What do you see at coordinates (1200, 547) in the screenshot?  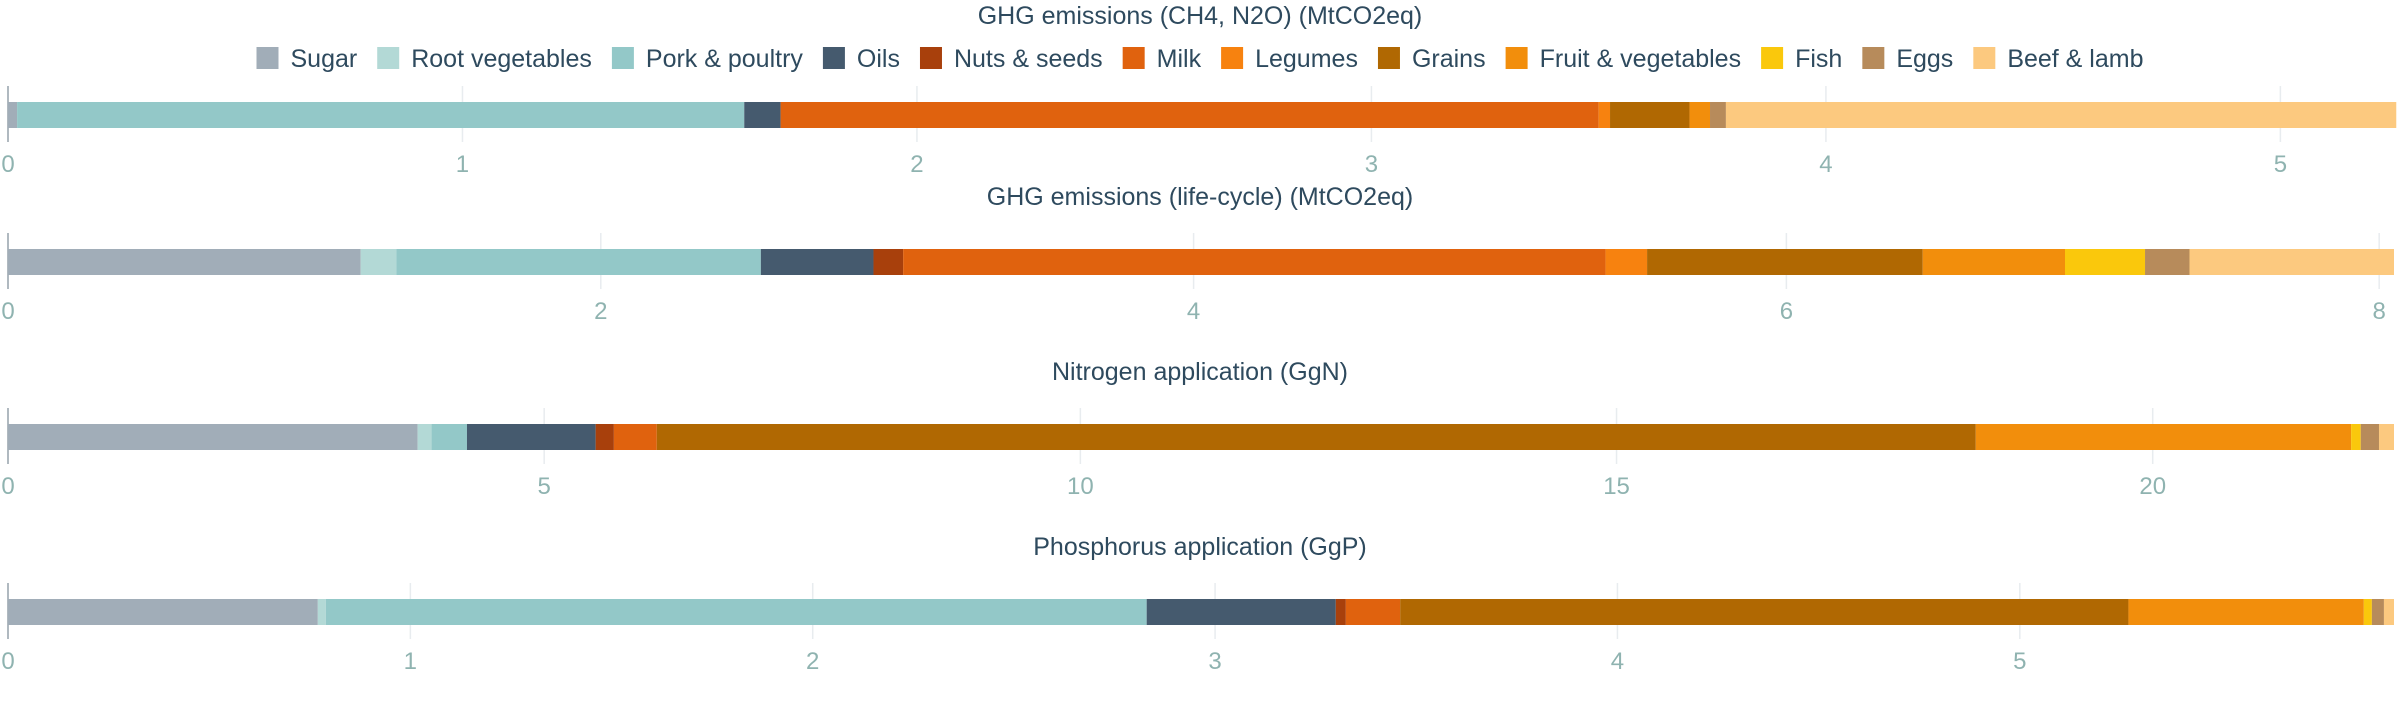 I see `chart-title: Phosphorus application (GgP)` at bounding box center [1200, 547].